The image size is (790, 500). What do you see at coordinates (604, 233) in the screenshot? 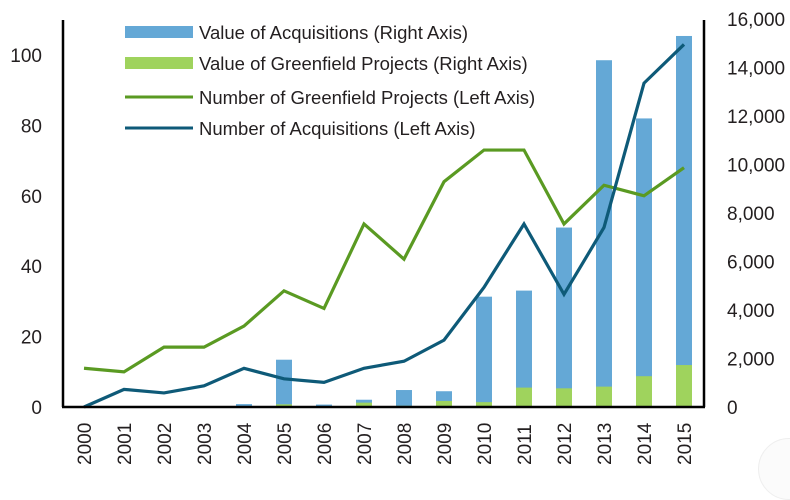
I see `bar-acquisitions-value-2013` at bounding box center [604, 233].